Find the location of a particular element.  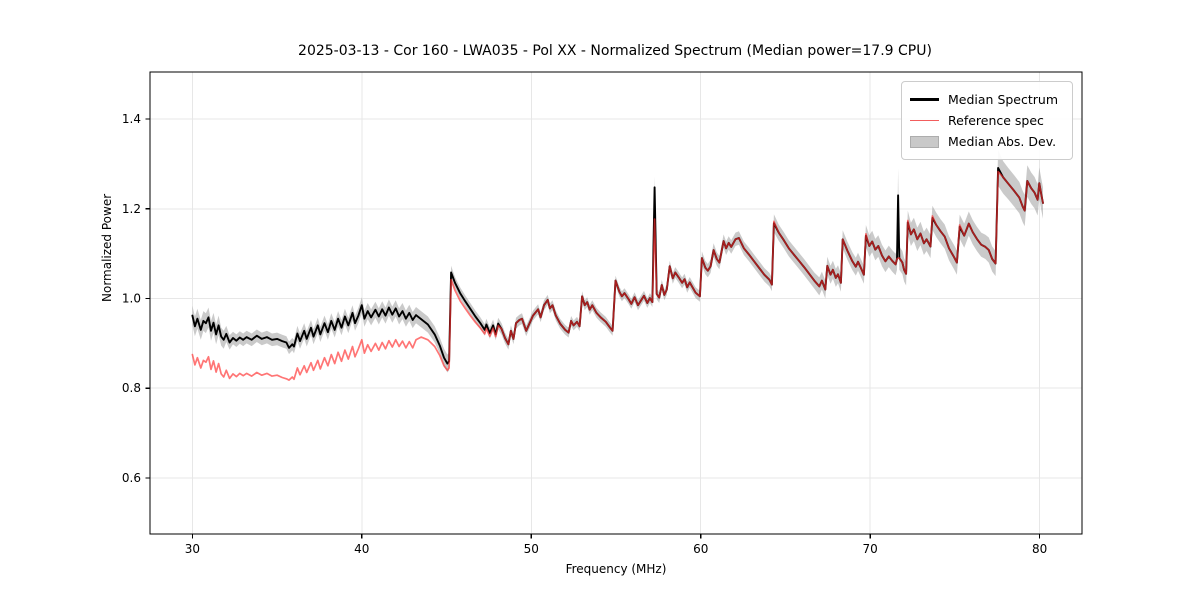

legend-item-reference-spec: Reference spec is located at coordinates (986, 120).